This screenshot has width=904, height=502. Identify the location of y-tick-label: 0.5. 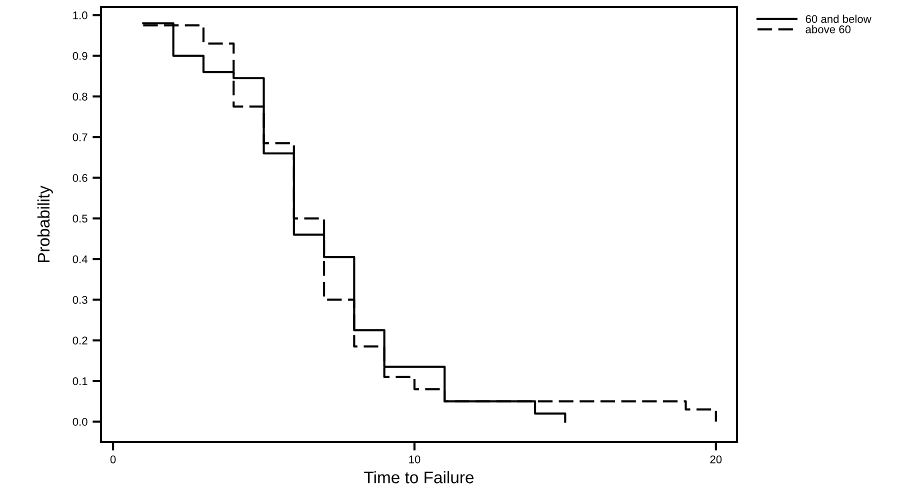
(80, 218).